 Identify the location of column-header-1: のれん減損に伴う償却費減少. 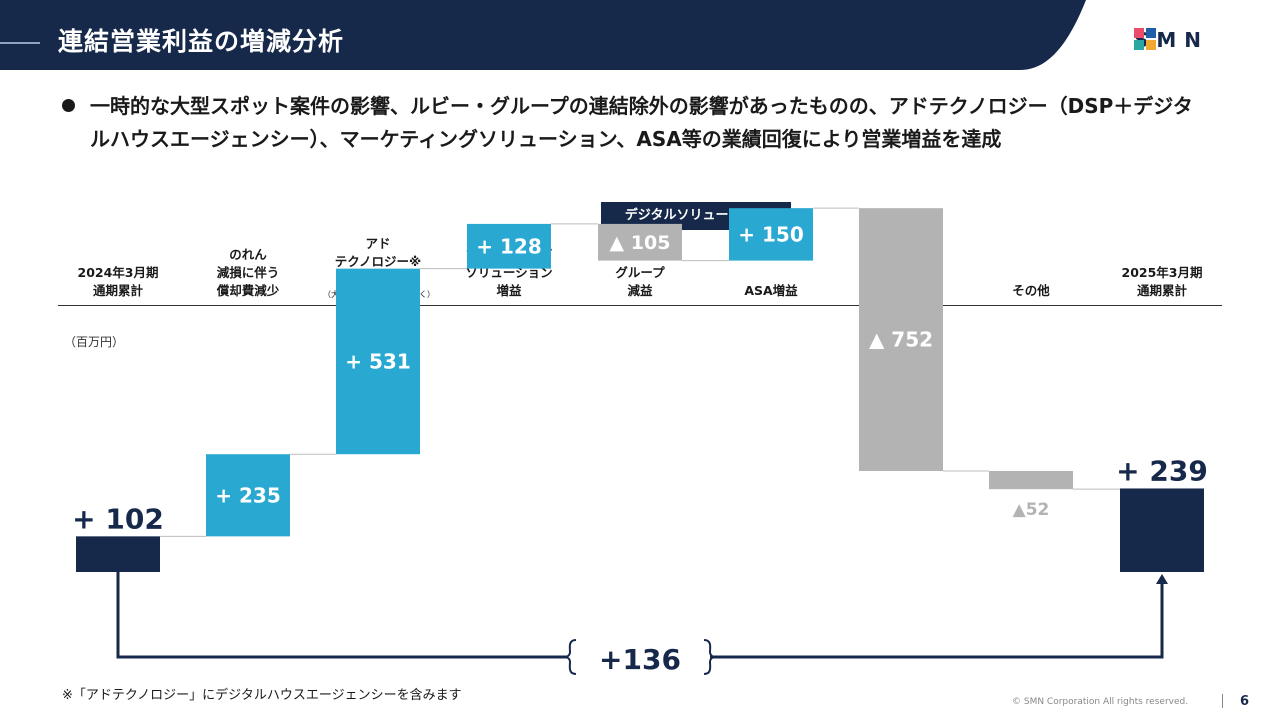
(248, 264).